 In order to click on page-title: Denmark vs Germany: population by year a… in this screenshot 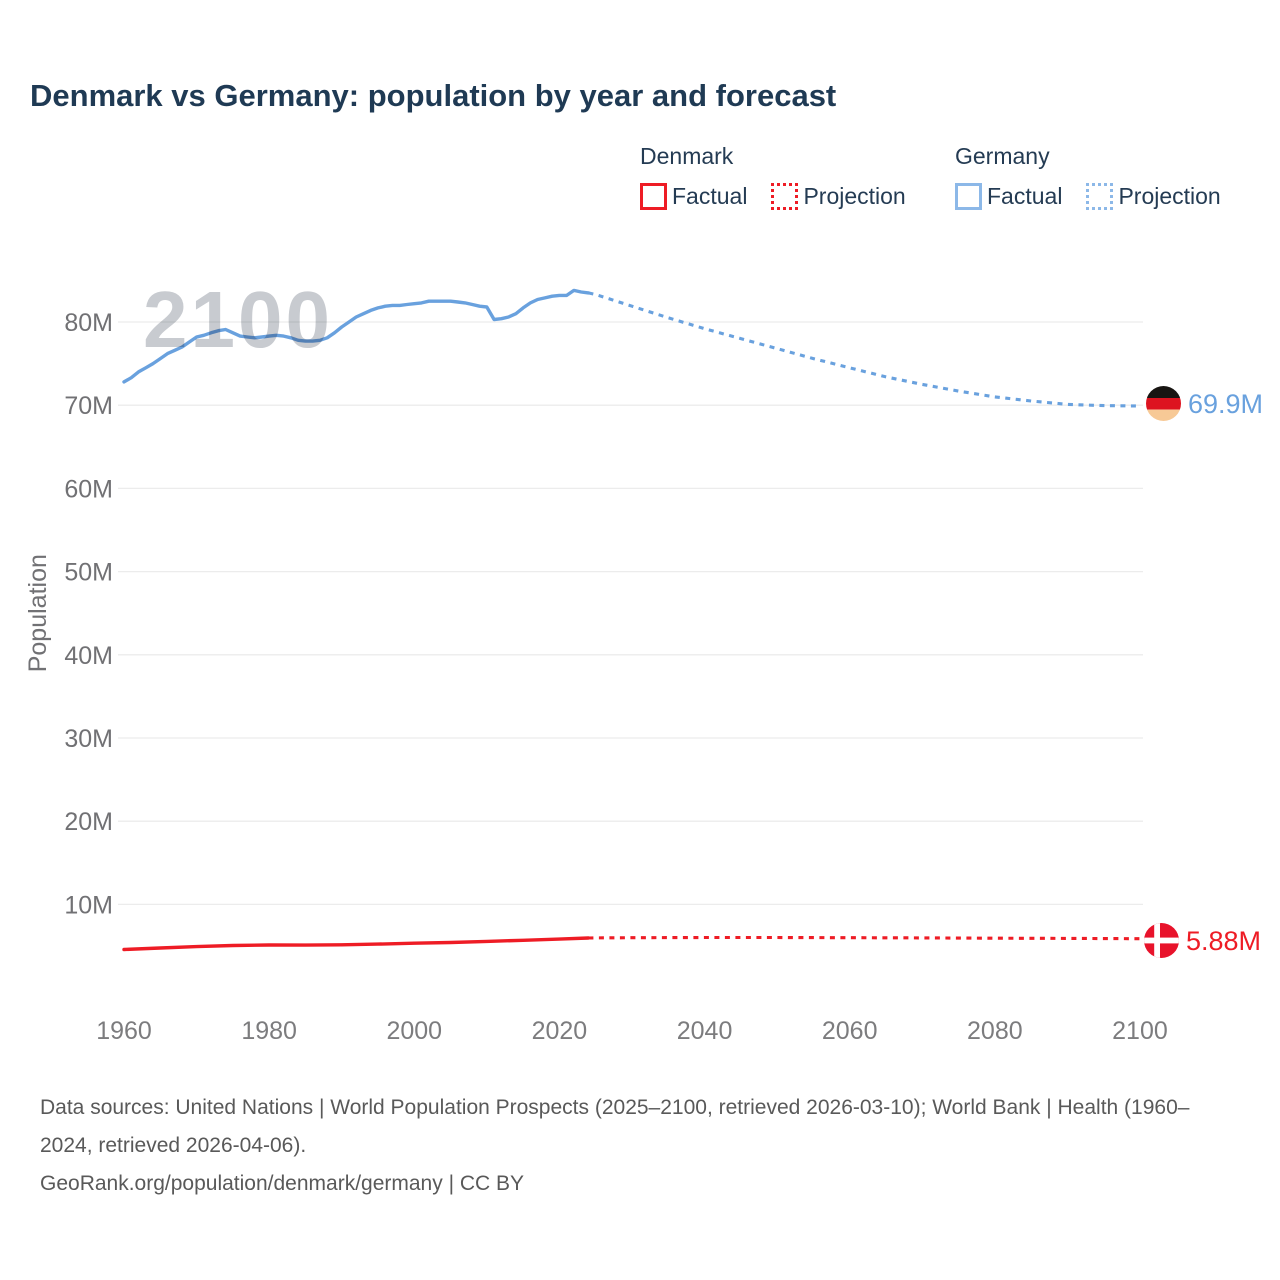, I will do `click(433, 95)`.